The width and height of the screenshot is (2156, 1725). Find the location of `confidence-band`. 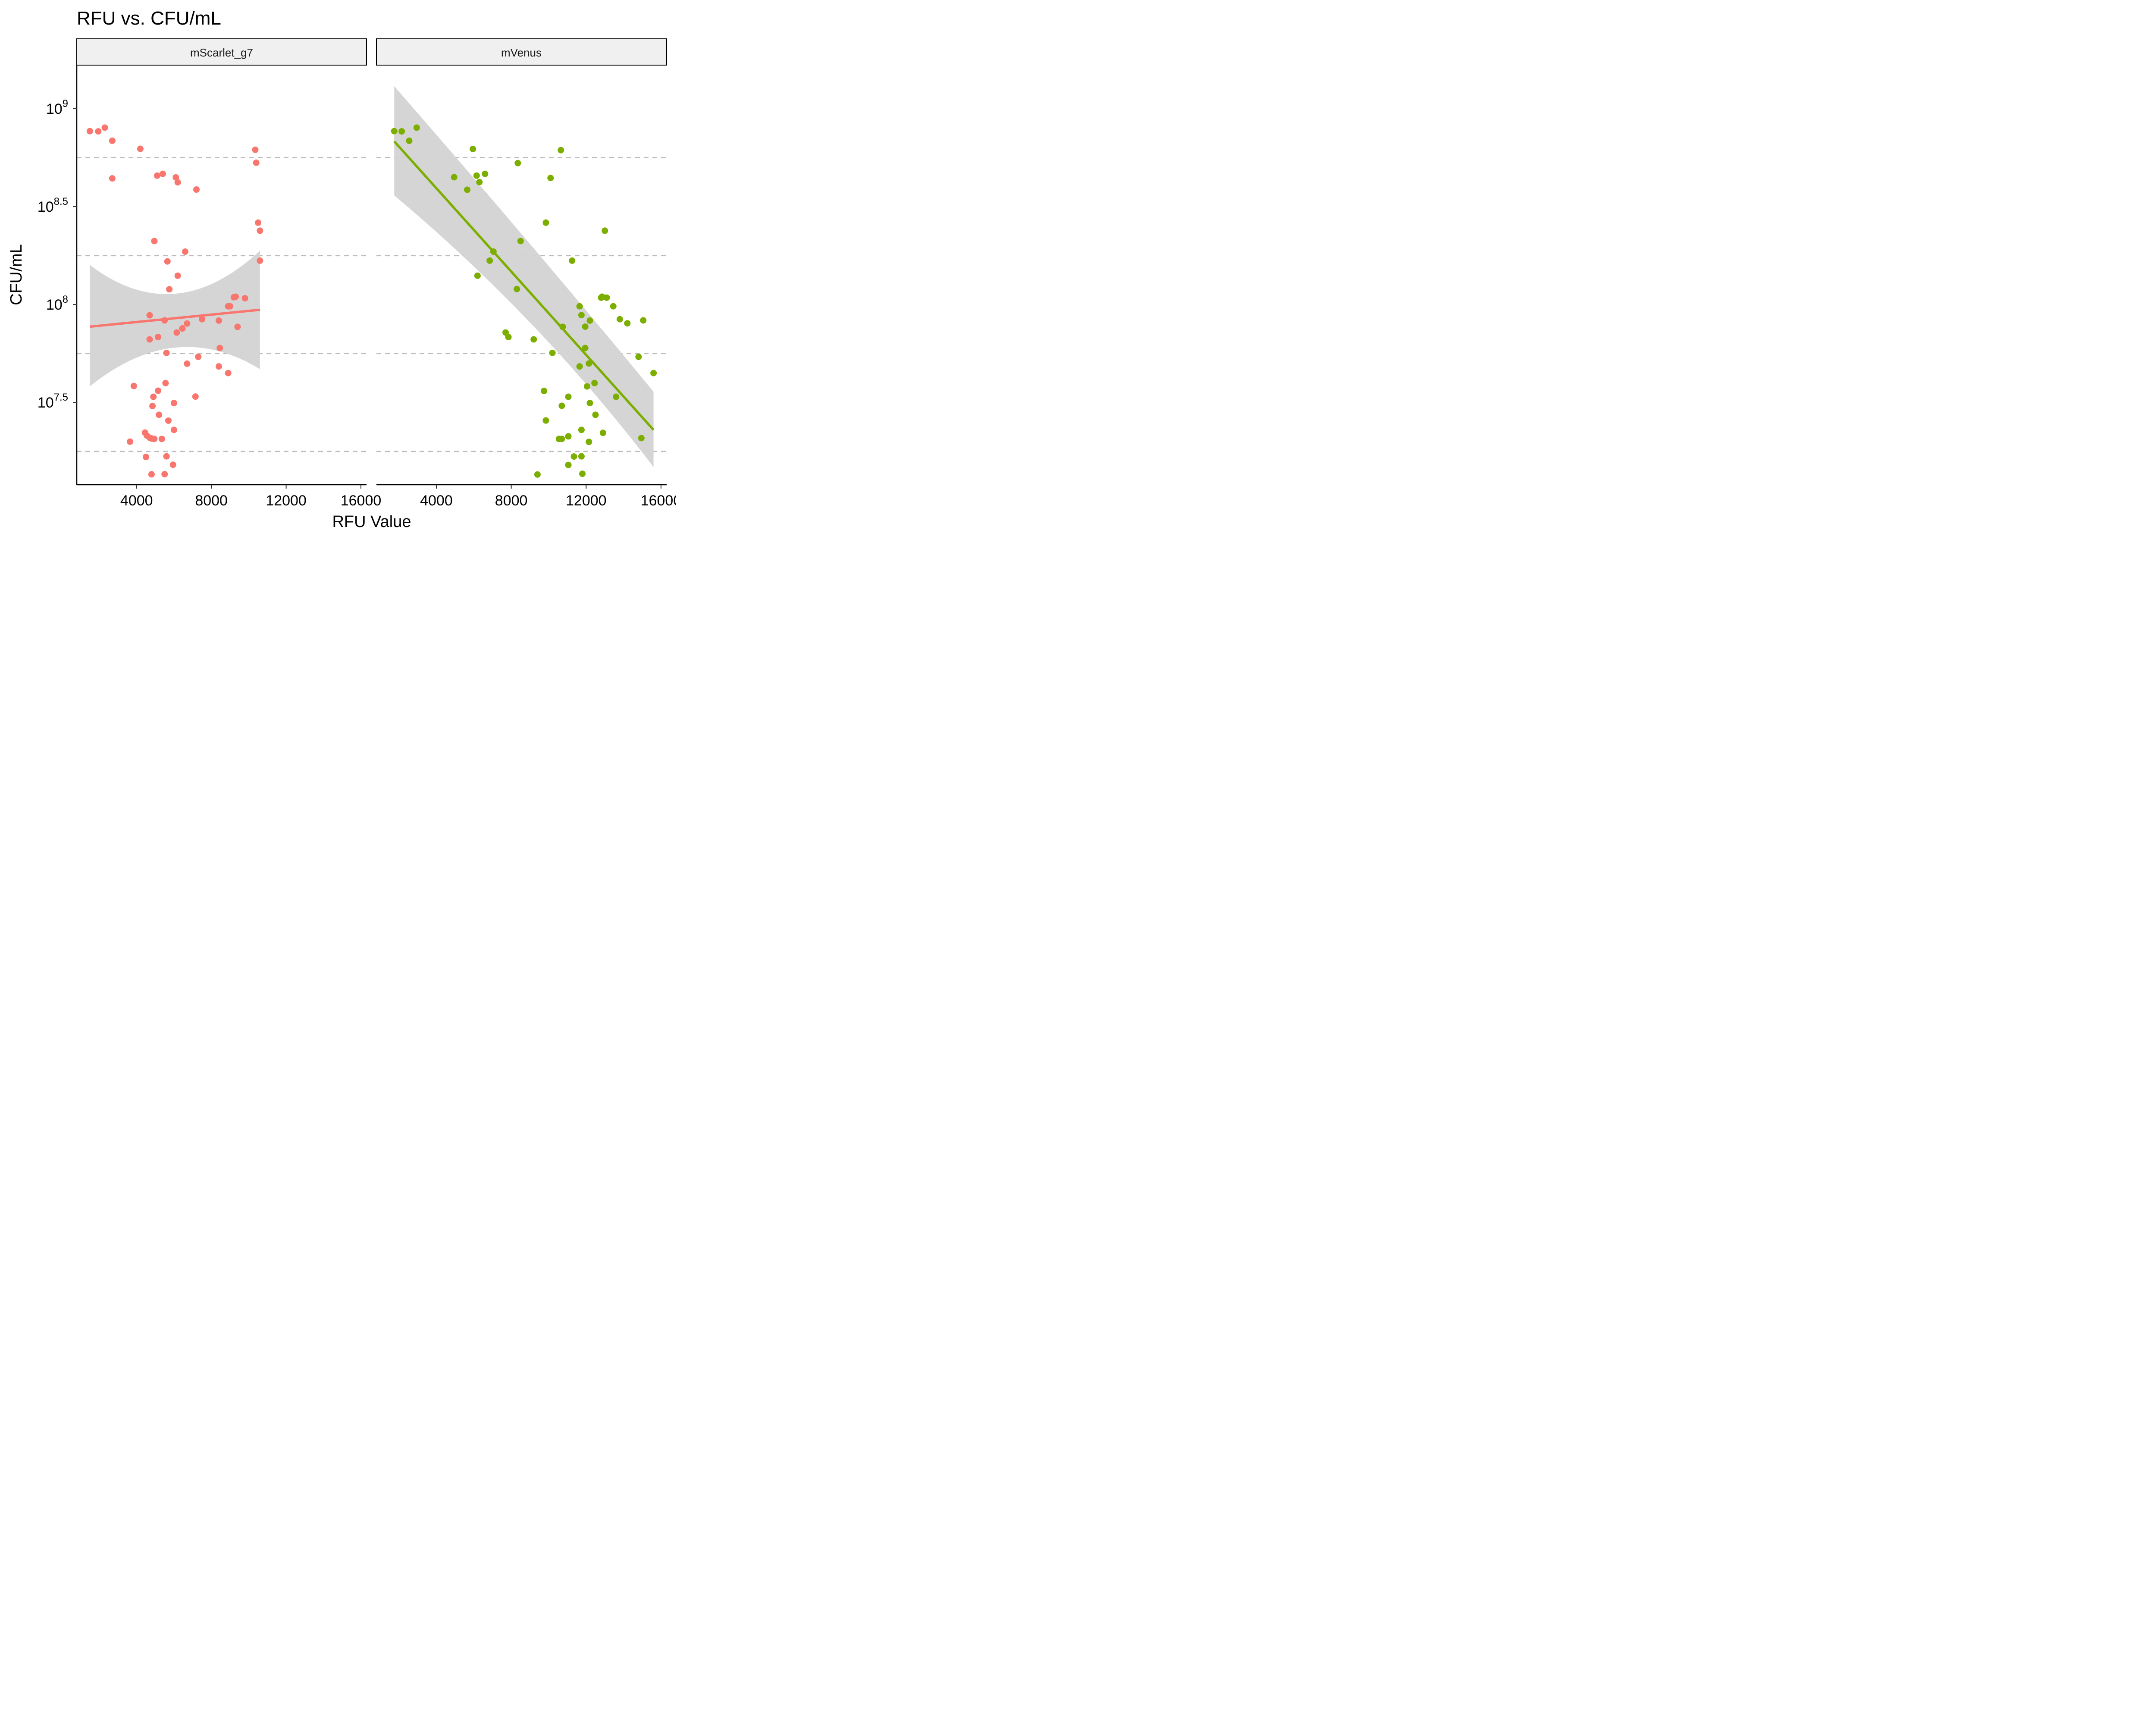

confidence-band is located at coordinates (524, 277).